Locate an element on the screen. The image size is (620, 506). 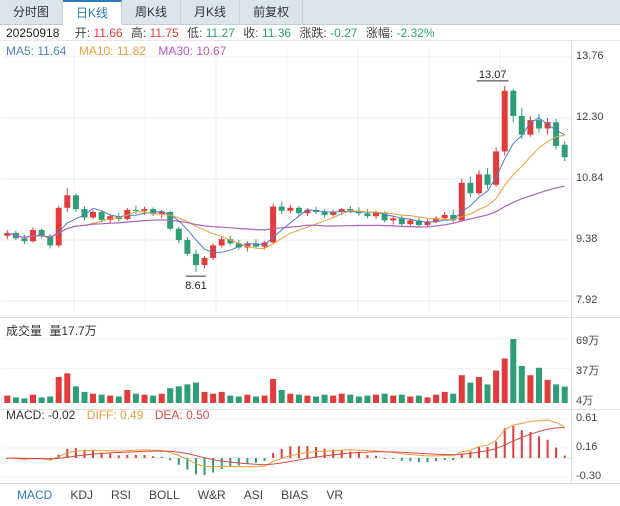
indicator-tab-vr: VR is located at coordinates (335, 495).